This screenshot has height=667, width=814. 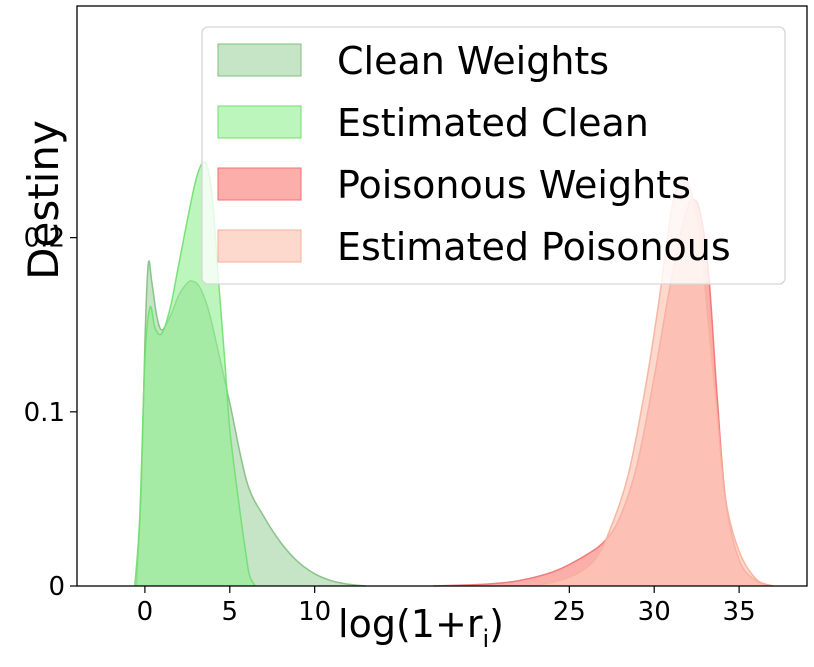 I want to click on x-tick-label: 10, so click(x=314, y=612).